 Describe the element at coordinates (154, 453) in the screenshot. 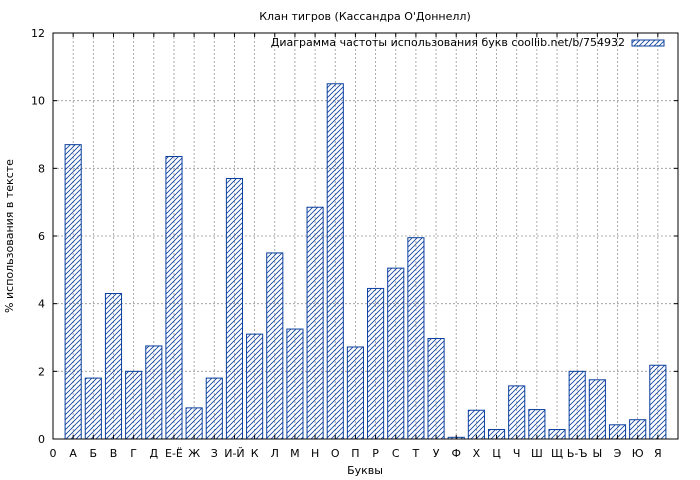

I see `x-tick-label: Д` at that location.